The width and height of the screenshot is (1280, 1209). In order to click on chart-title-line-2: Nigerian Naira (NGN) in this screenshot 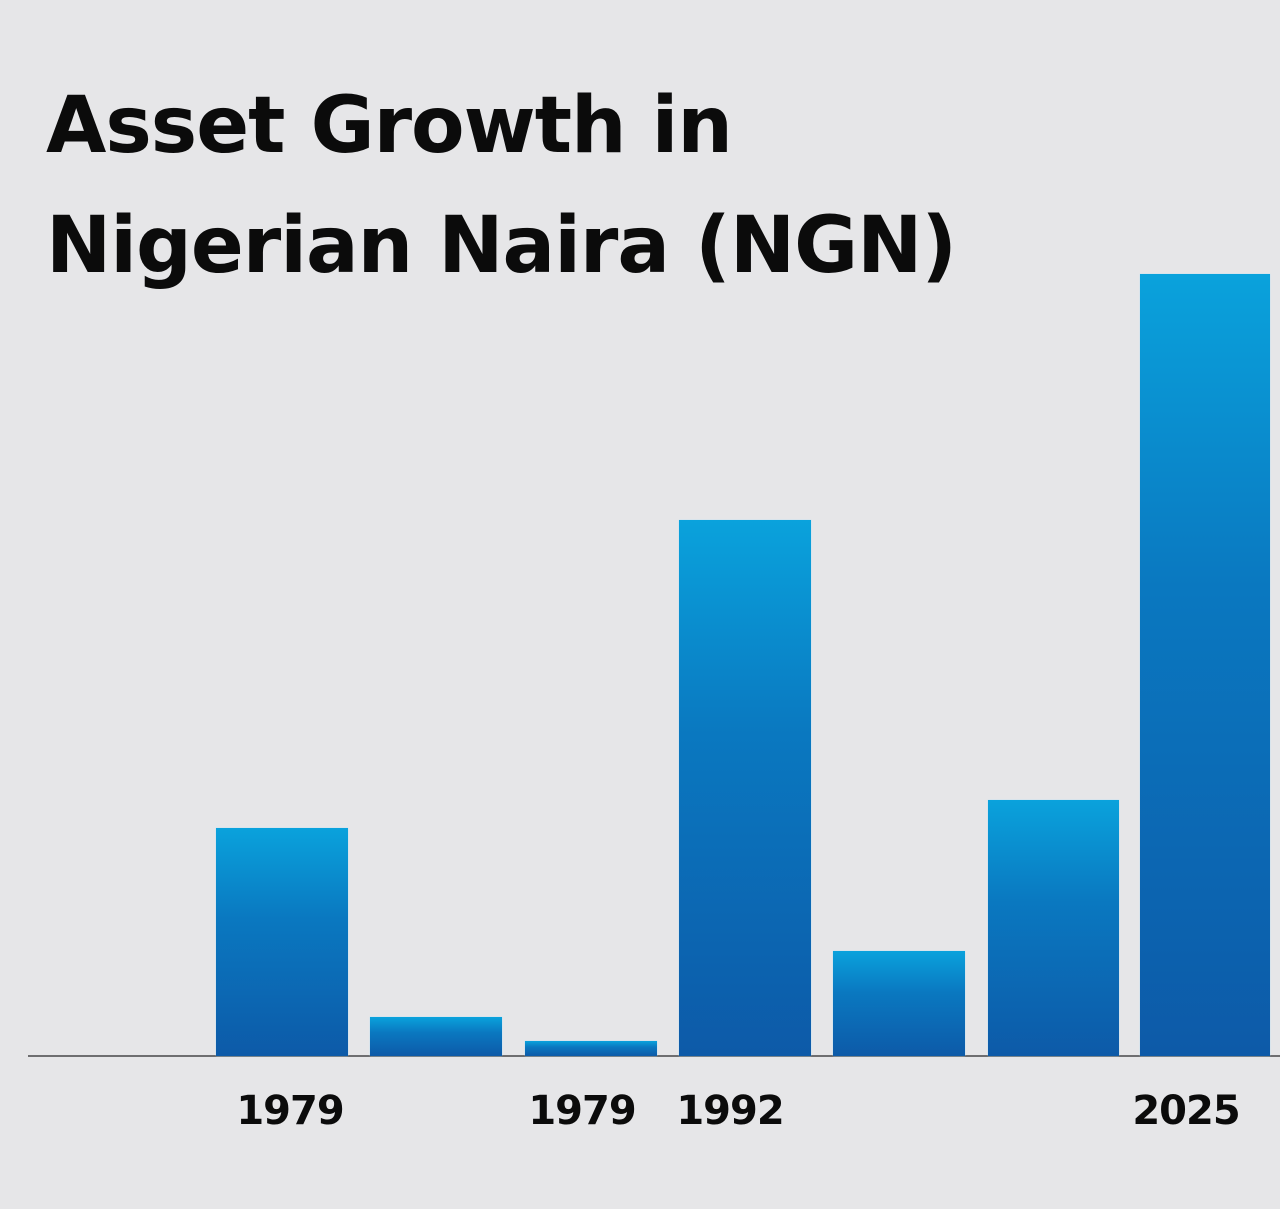, I will do `click(501, 246)`.